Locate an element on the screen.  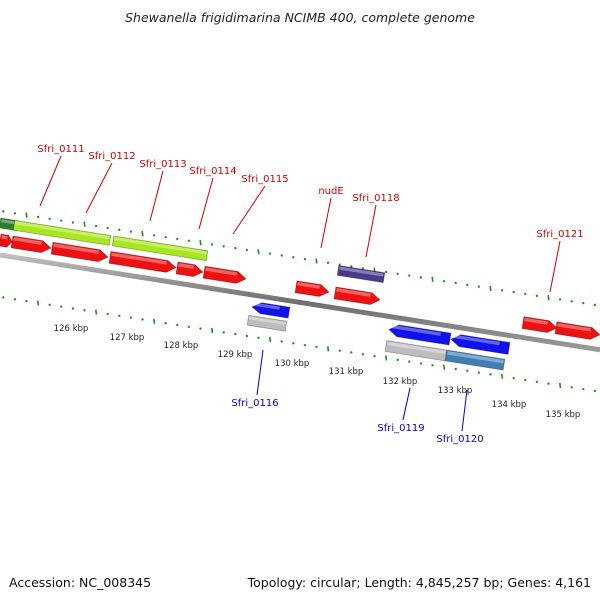
gene-label: nudE is located at coordinates (330, 191).